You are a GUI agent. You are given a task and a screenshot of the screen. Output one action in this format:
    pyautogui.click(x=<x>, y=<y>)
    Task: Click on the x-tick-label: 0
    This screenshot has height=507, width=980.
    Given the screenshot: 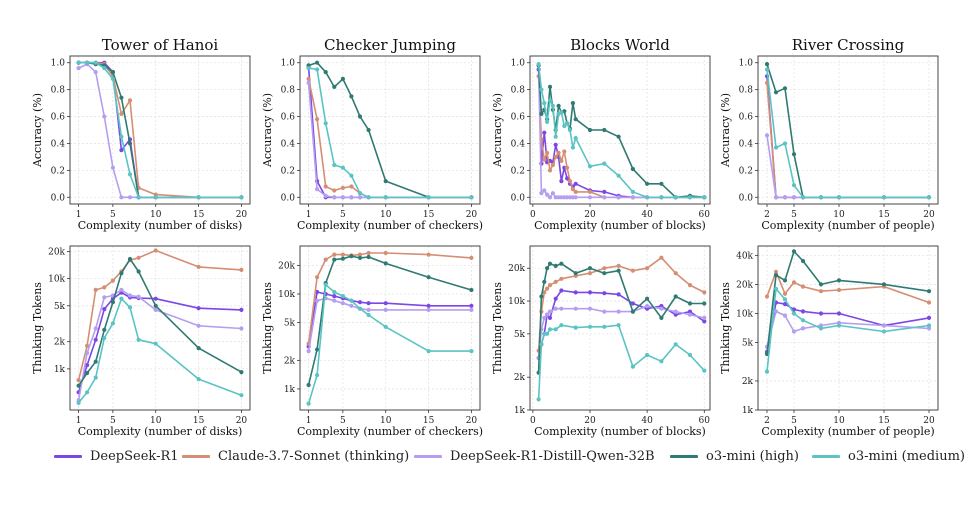 What is the action you would take?
    pyautogui.click(x=533, y=421)
    